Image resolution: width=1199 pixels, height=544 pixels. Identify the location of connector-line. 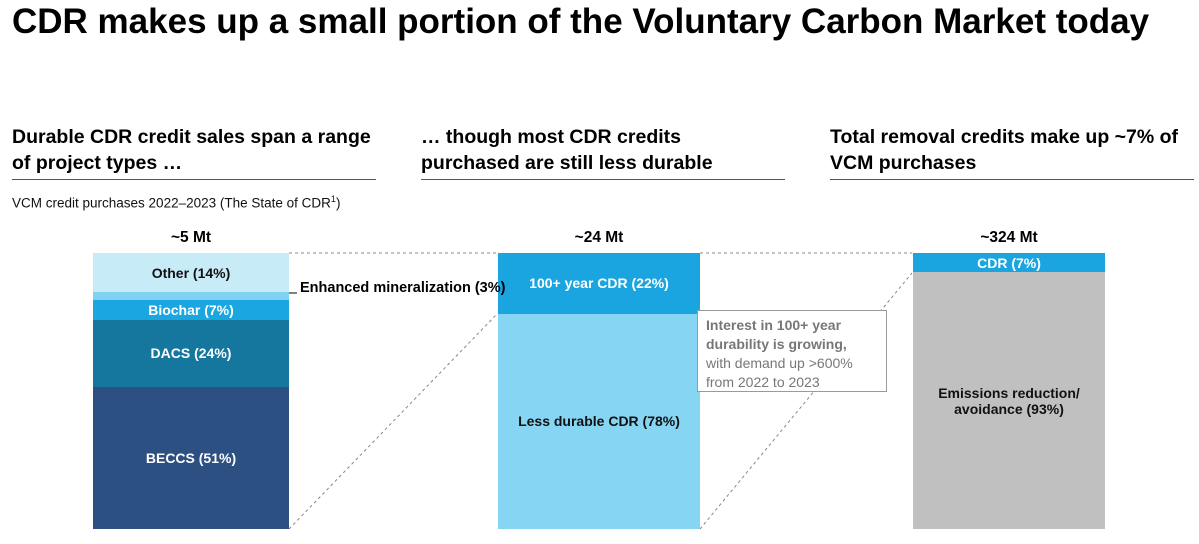
(393, 421).